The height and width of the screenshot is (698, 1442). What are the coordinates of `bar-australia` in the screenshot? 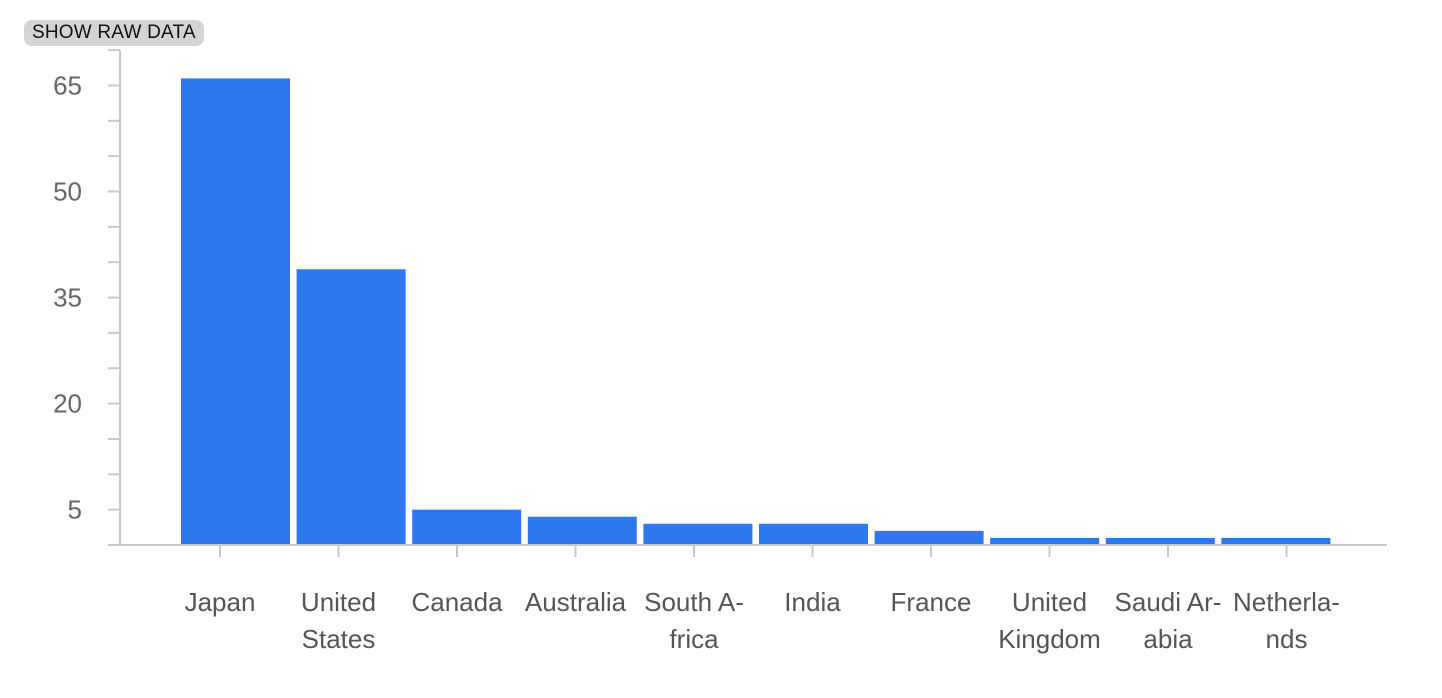 It's located at (582, 530).